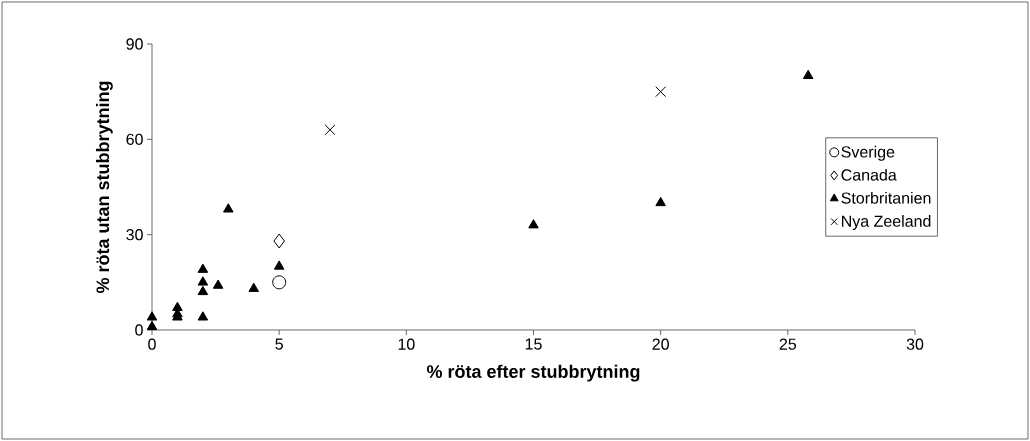 This screenshot has width=1030, height=441. Describe the element at coordinates (869, 174) in the screenshot. I see `legend-label: Canada` at that location.